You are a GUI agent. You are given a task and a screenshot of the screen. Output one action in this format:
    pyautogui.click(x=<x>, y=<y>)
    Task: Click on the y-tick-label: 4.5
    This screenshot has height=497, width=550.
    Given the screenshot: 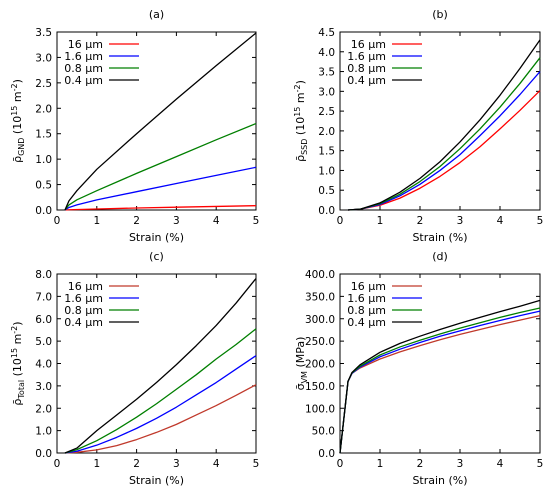 What is the action you would take?
    pyautogui.click(x=326, y=33)
    